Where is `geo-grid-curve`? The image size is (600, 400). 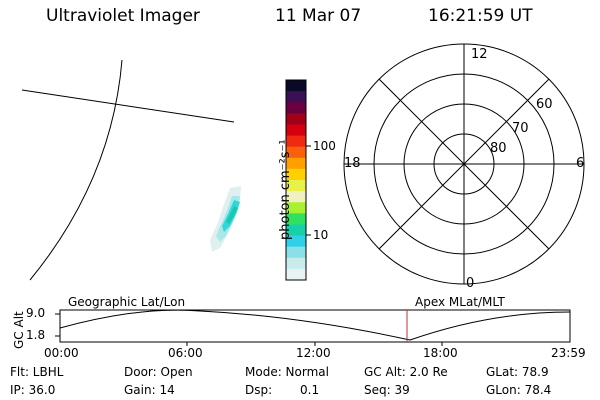 geo-grid-curve is located at coordinates (76, 170).